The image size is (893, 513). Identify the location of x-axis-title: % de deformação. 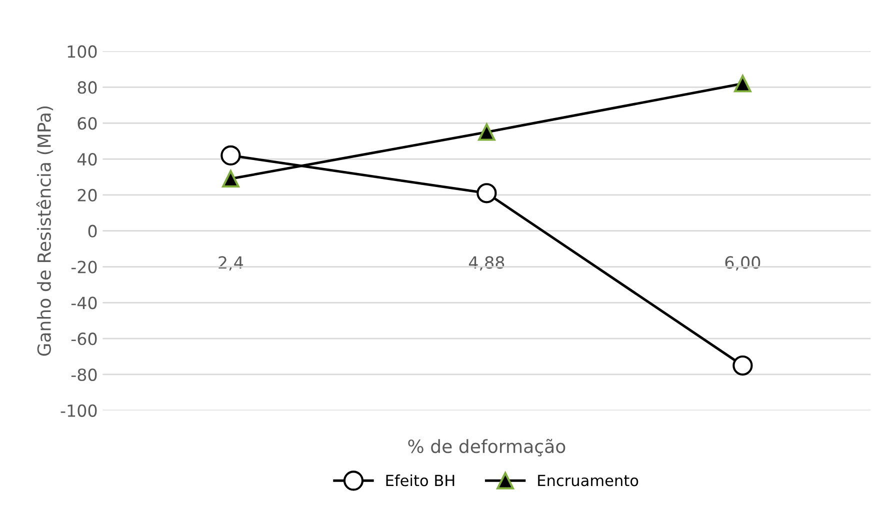
(487, 447).